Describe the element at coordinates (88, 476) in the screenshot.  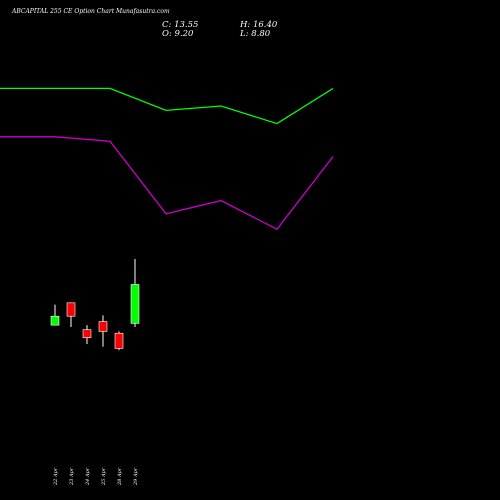
I see `x-tick-label: 24 Apr` at that location.